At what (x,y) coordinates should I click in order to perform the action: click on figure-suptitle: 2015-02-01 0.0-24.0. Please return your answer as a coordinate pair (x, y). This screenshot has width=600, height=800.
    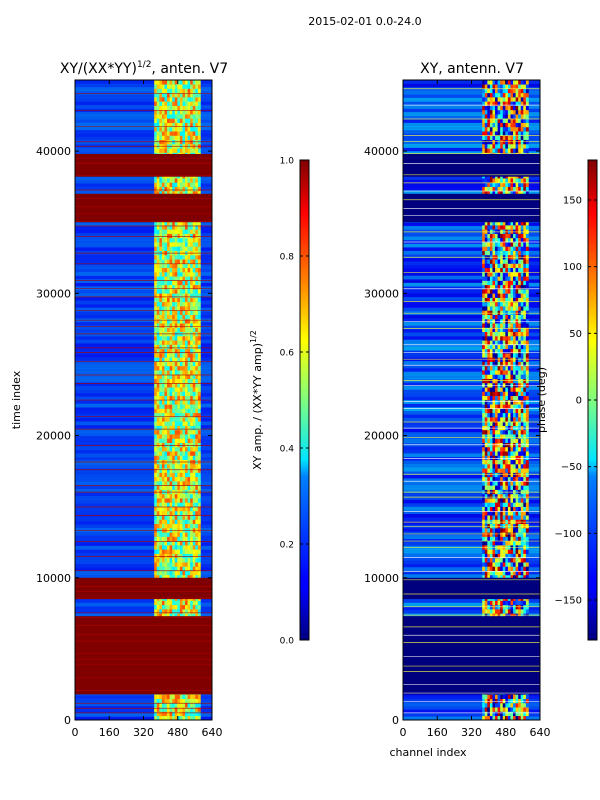
    Looking at the image, I should click on (364, 21).